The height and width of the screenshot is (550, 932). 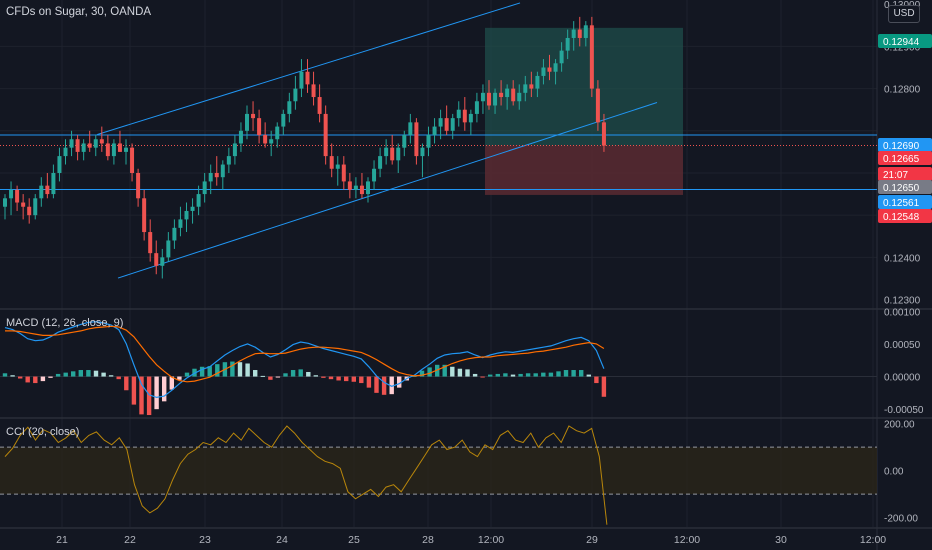 What do you see at coordinates (902, 258) in the screenshot?
I see `price-tick-label: 0.12400` at bounding box center [902, 258].